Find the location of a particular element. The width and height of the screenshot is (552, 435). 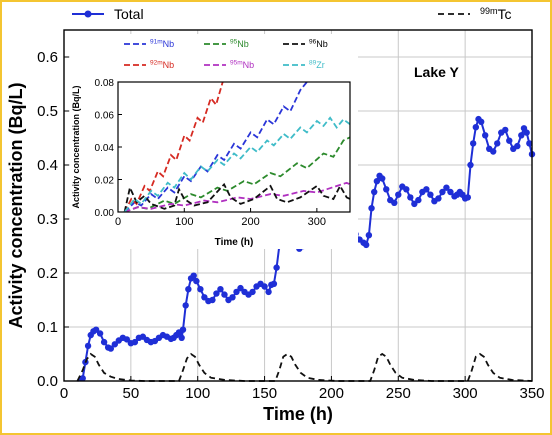

y-tick-label: 0.5 is located at coordinates (47, 111).